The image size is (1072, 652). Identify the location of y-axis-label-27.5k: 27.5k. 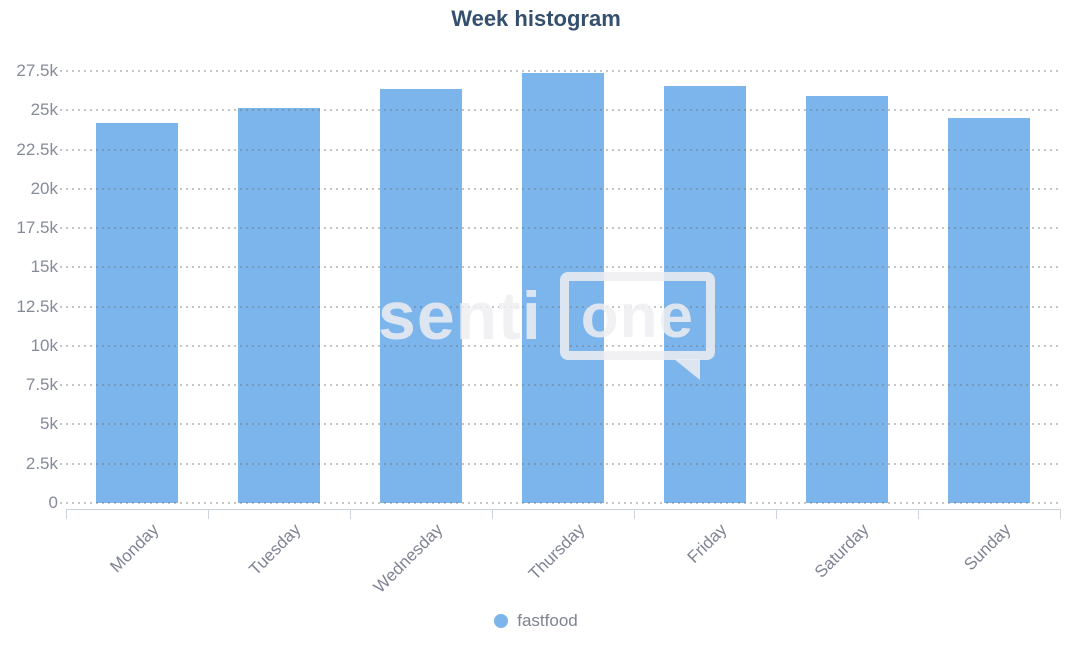
(37, 70).